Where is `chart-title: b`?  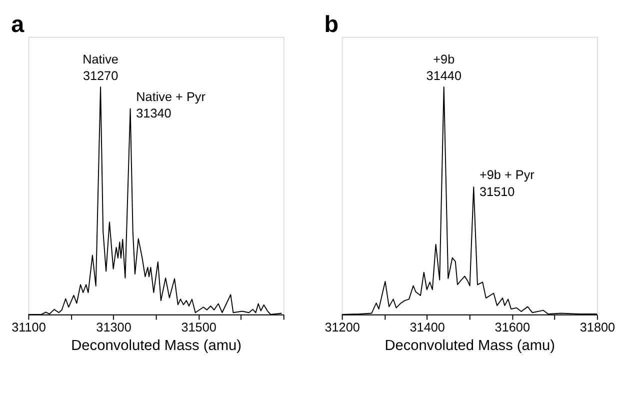
chart-title: b is located at coordinates (331, 24).